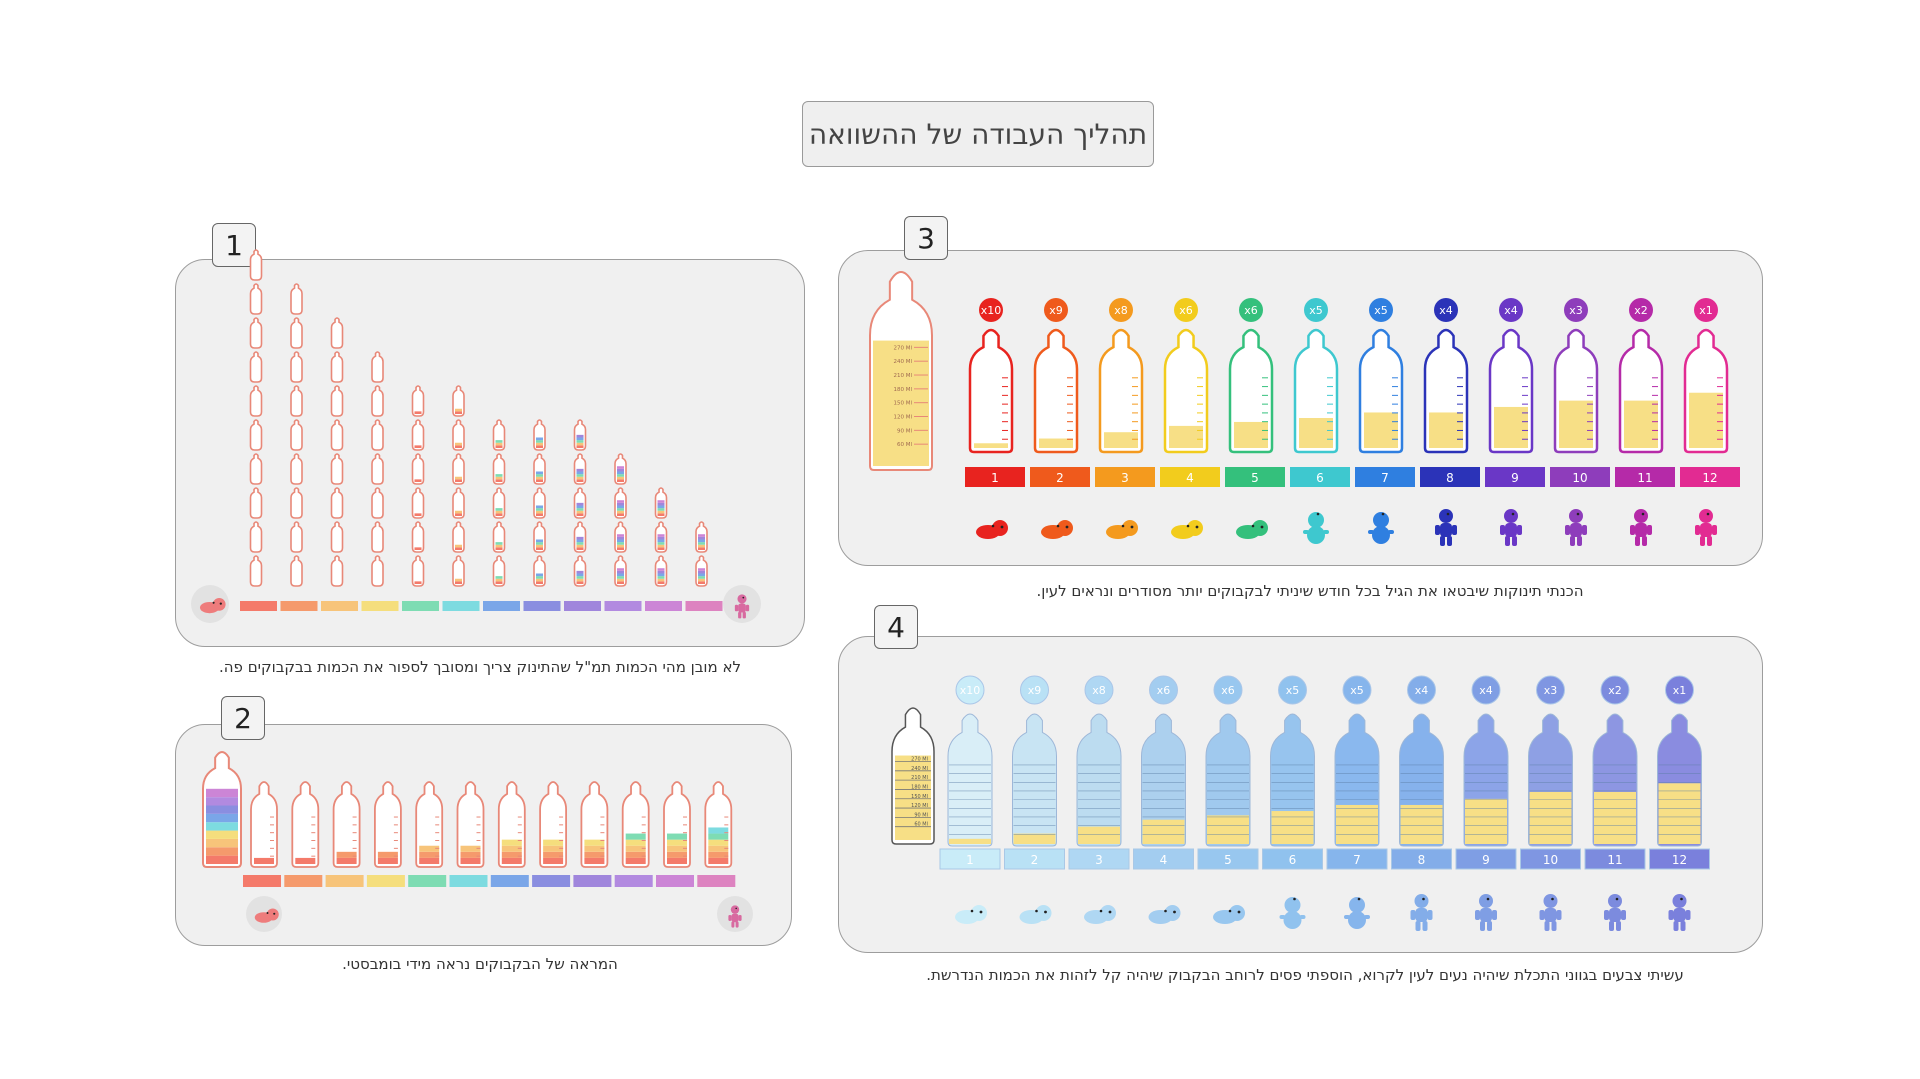 Image resolution: width=1920 pixels, height=1079 pixels. Describe the element at coordinates (1486, 690) in the screenshot. I see `panel-4-multiplier-label-9: x4` at that location.